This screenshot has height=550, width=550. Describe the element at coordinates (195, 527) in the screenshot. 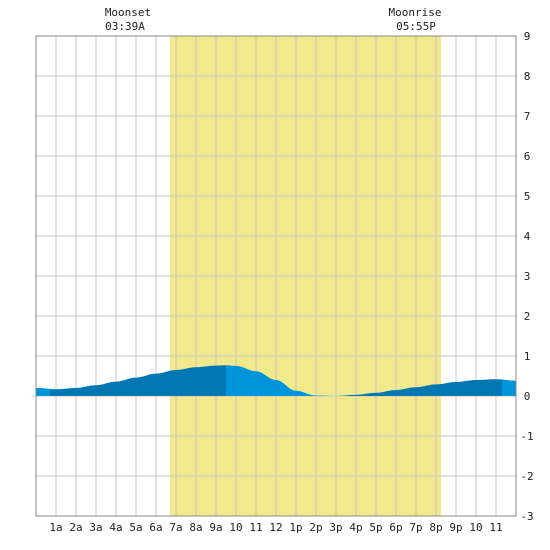

I see `x-tick-label: 8a` at that location.